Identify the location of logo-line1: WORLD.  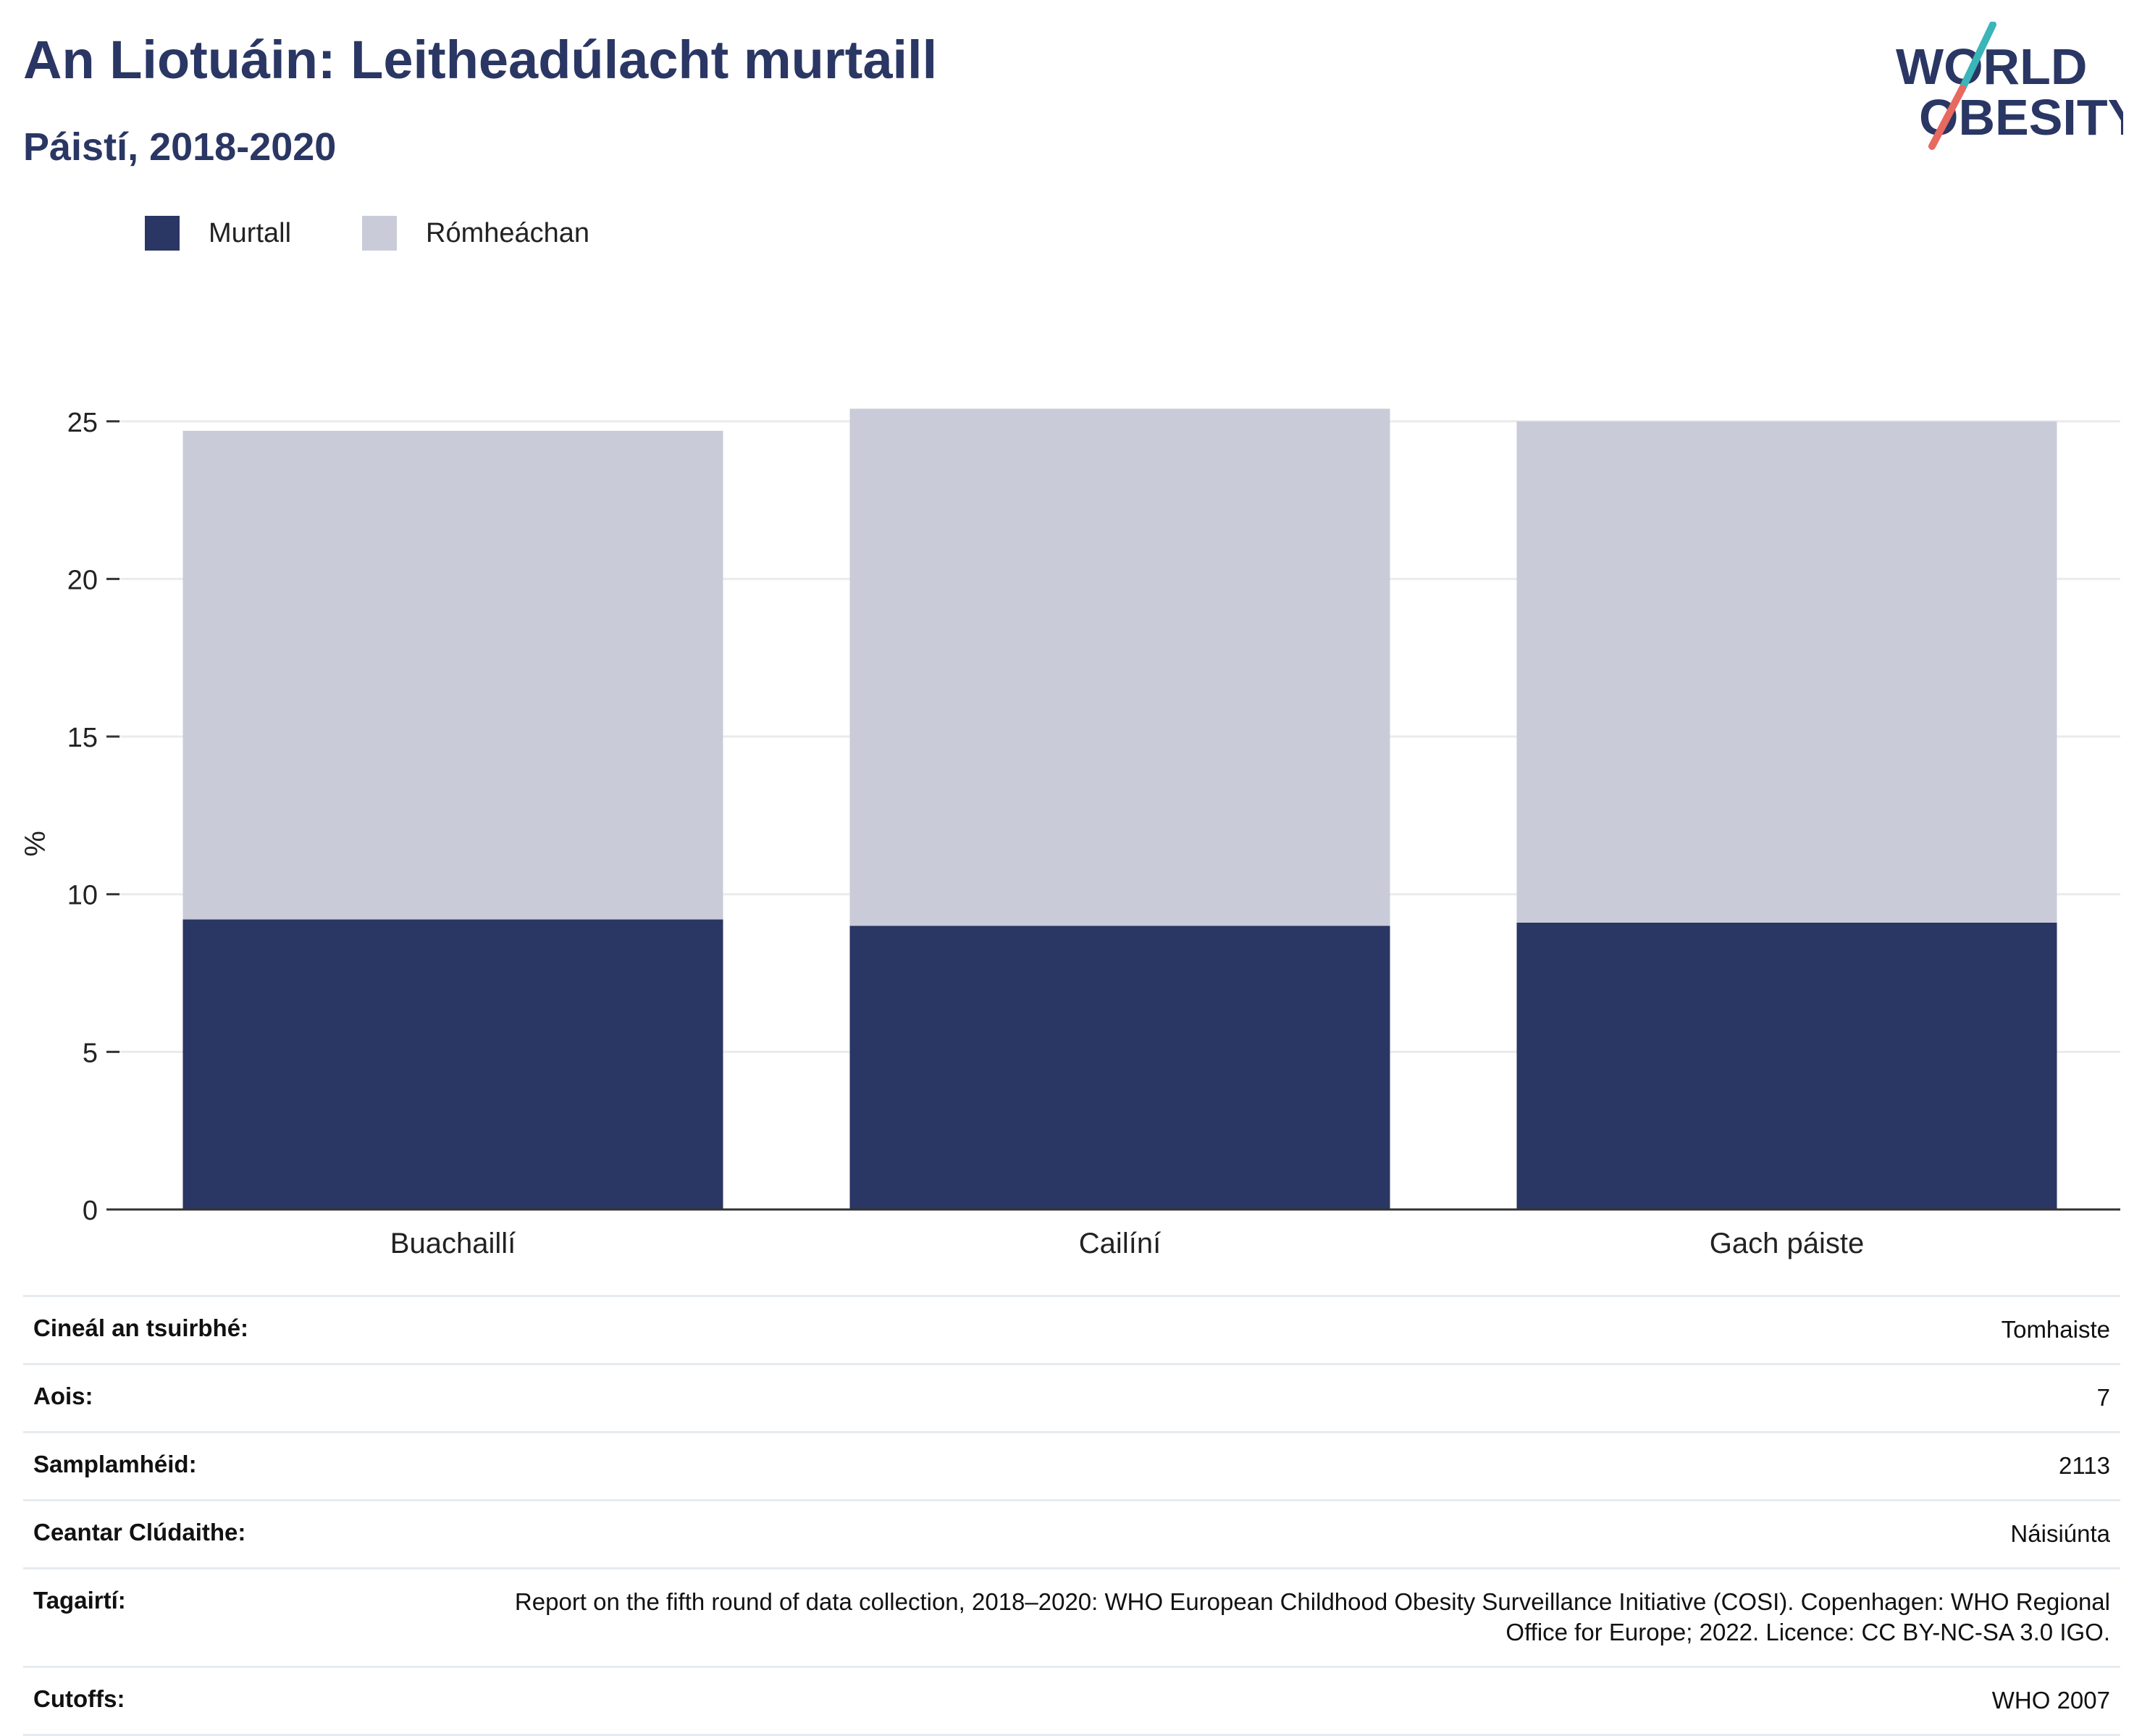
(1991, 67).